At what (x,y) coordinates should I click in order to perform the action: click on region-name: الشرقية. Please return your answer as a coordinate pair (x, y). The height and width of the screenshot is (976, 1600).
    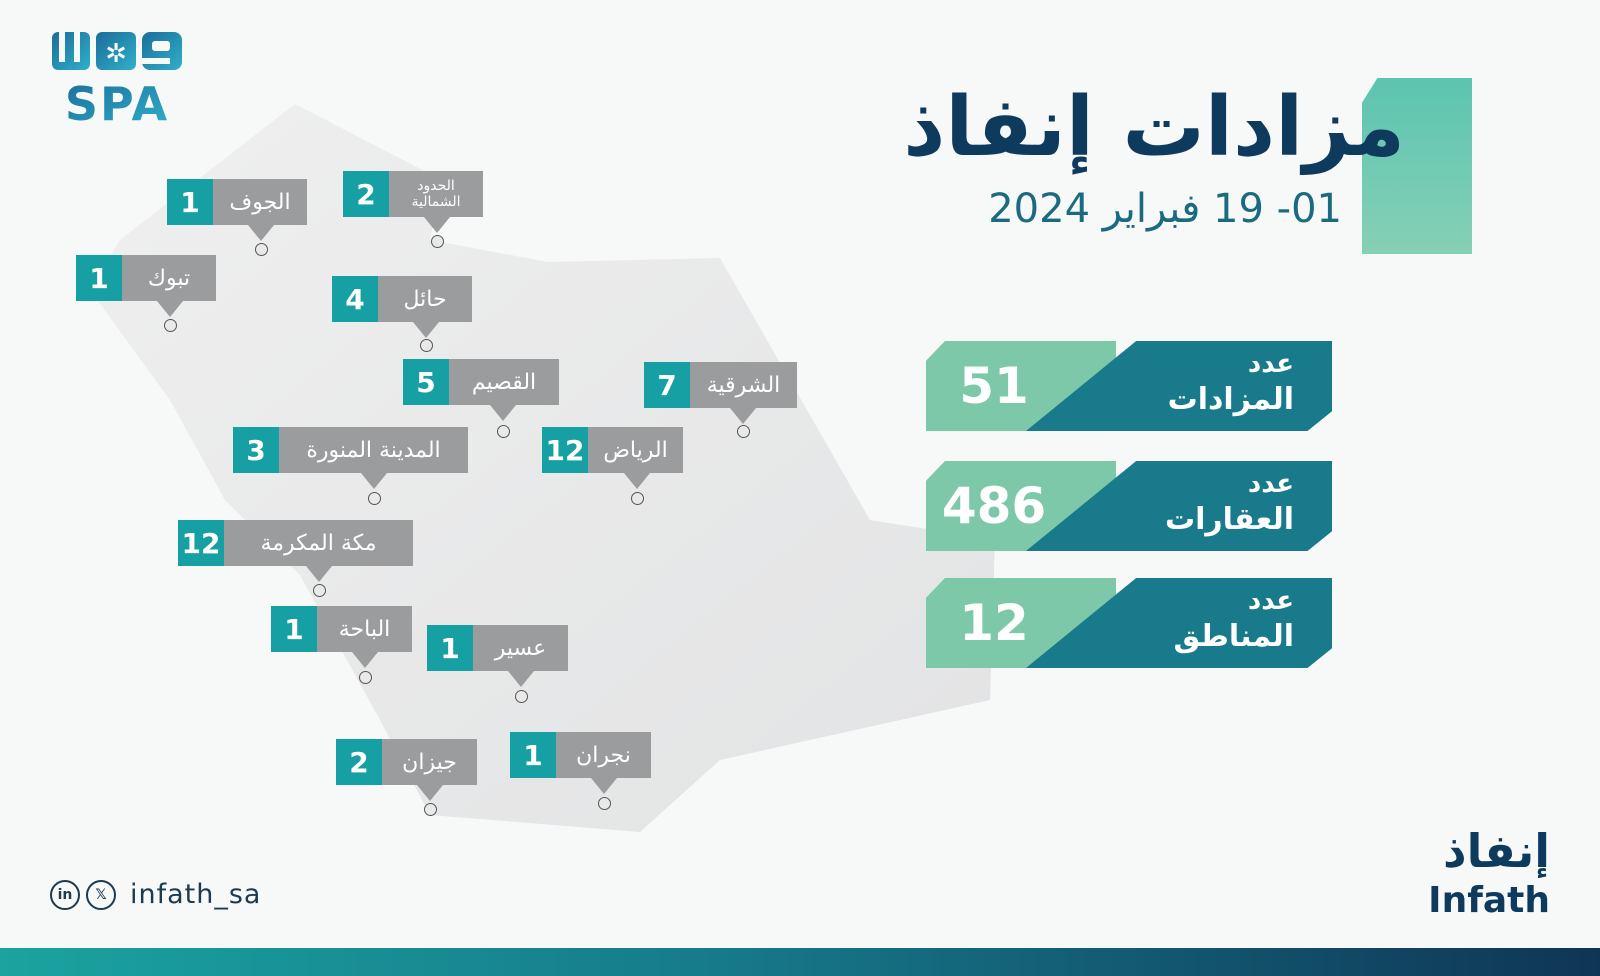
    Looking at the image, I should click on (743, 385).